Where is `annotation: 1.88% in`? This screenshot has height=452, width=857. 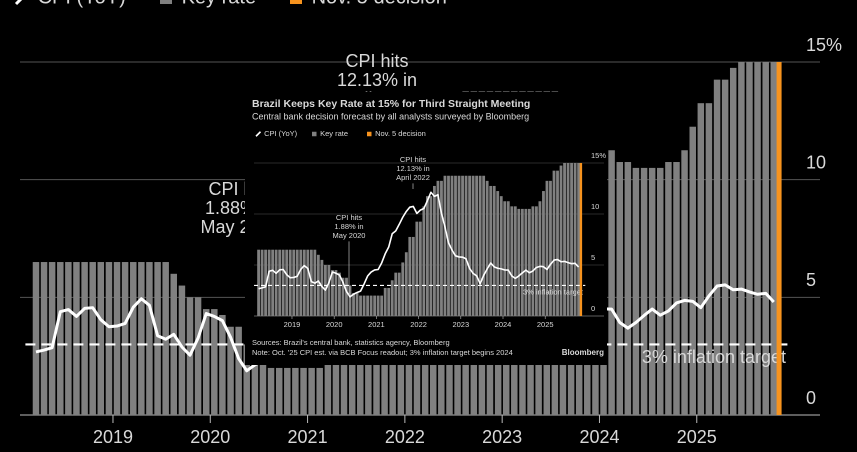
annotation: 1.88% in is located at coordinates (348, 226).